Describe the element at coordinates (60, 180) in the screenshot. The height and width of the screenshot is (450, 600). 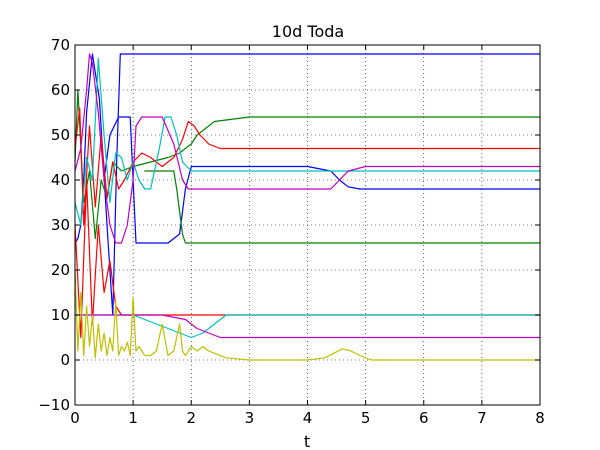
I see `y-tick-label: 40` at that location.